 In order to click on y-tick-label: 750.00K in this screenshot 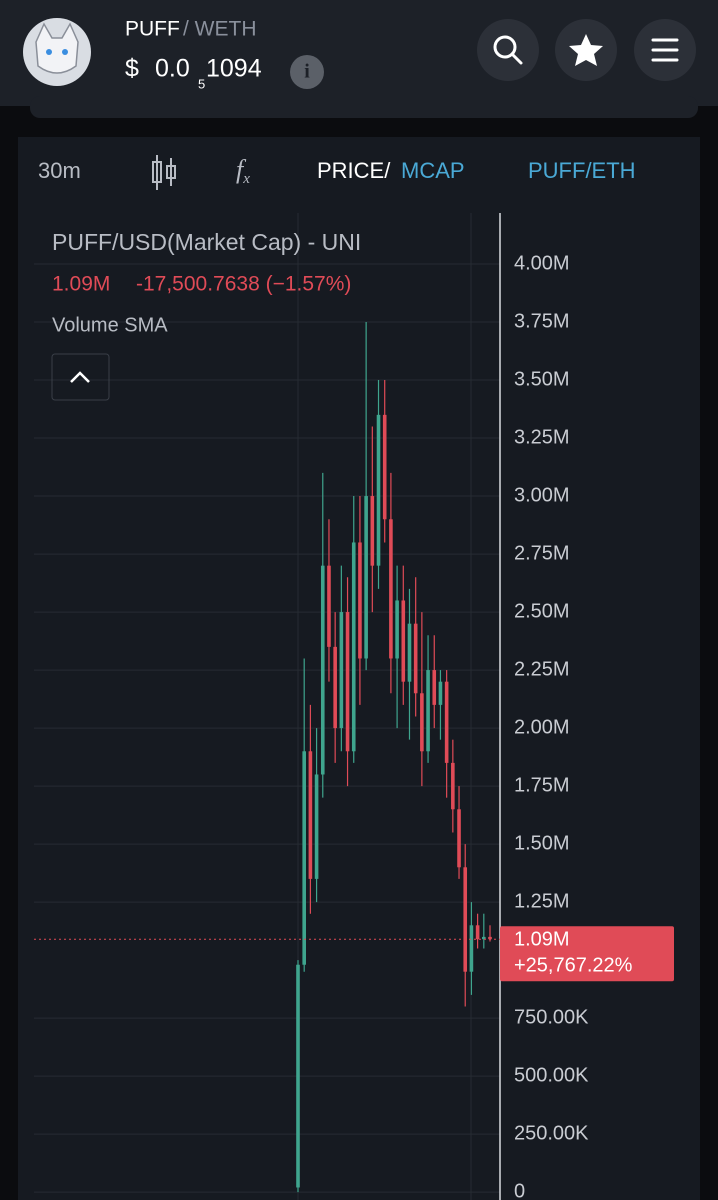, I will do `click(551, 1017)`.